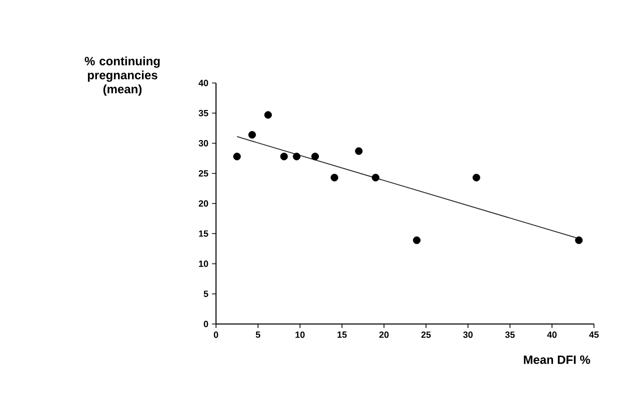  I want to click on x-tick-label: 10, so click(300, 335).